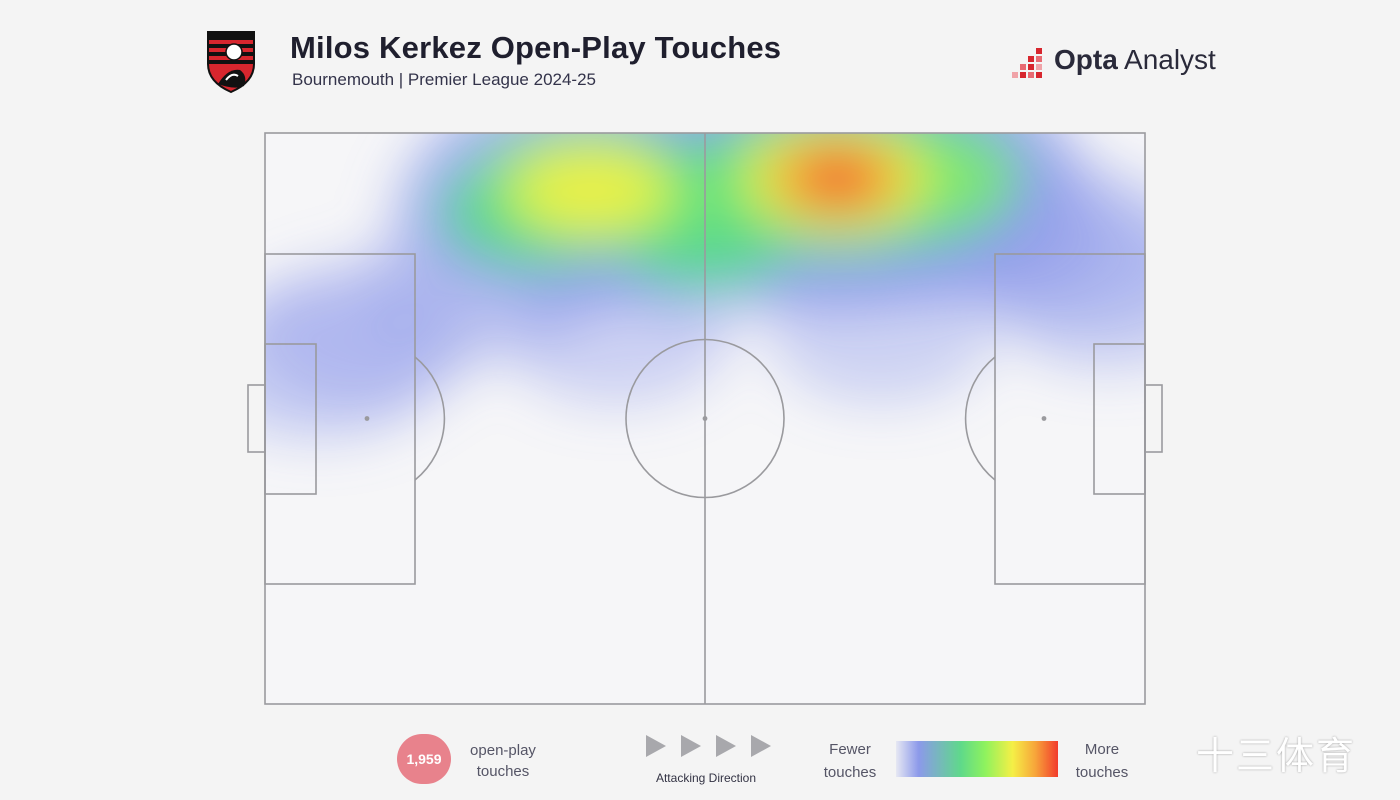 This screenshot has width=1400, height=800. I want to click on left-penalty-spot, so click(367, 418).